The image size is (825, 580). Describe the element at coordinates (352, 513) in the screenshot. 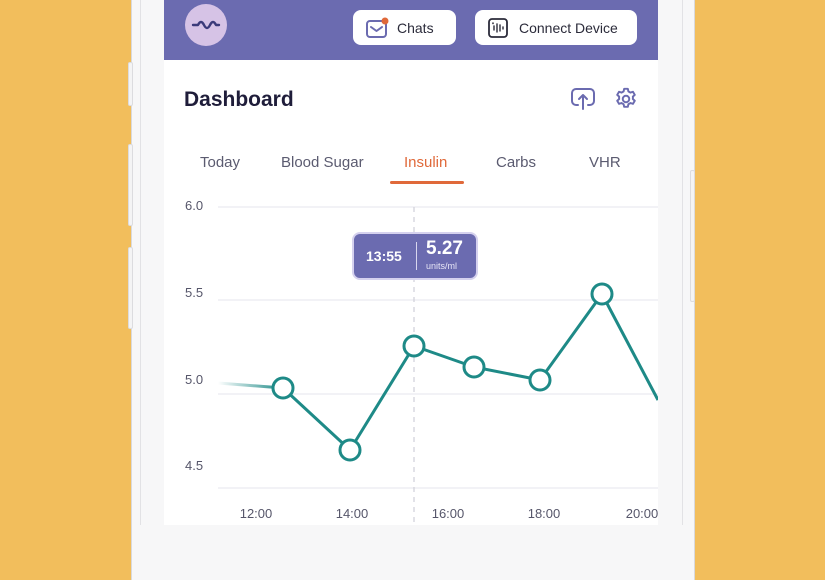

I see `x-tick: 14:00` at that location.